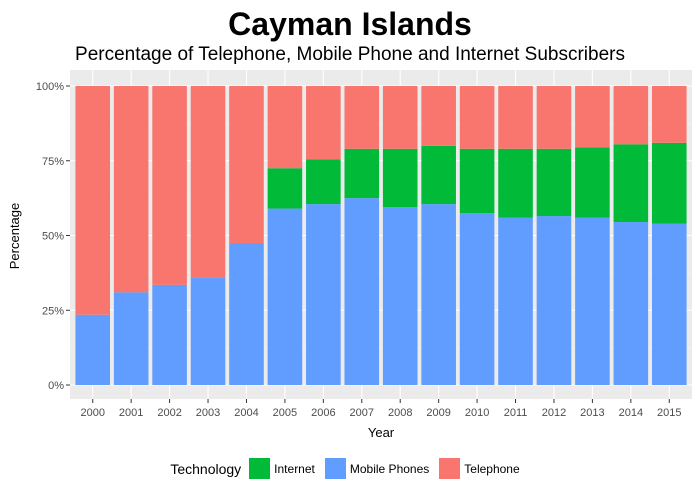 The width and height of the screenshot is (700, 500). Describe the element at coordinates (362, 291) in the screenshot. I see `bar-mobile-phones-2007` at that location.